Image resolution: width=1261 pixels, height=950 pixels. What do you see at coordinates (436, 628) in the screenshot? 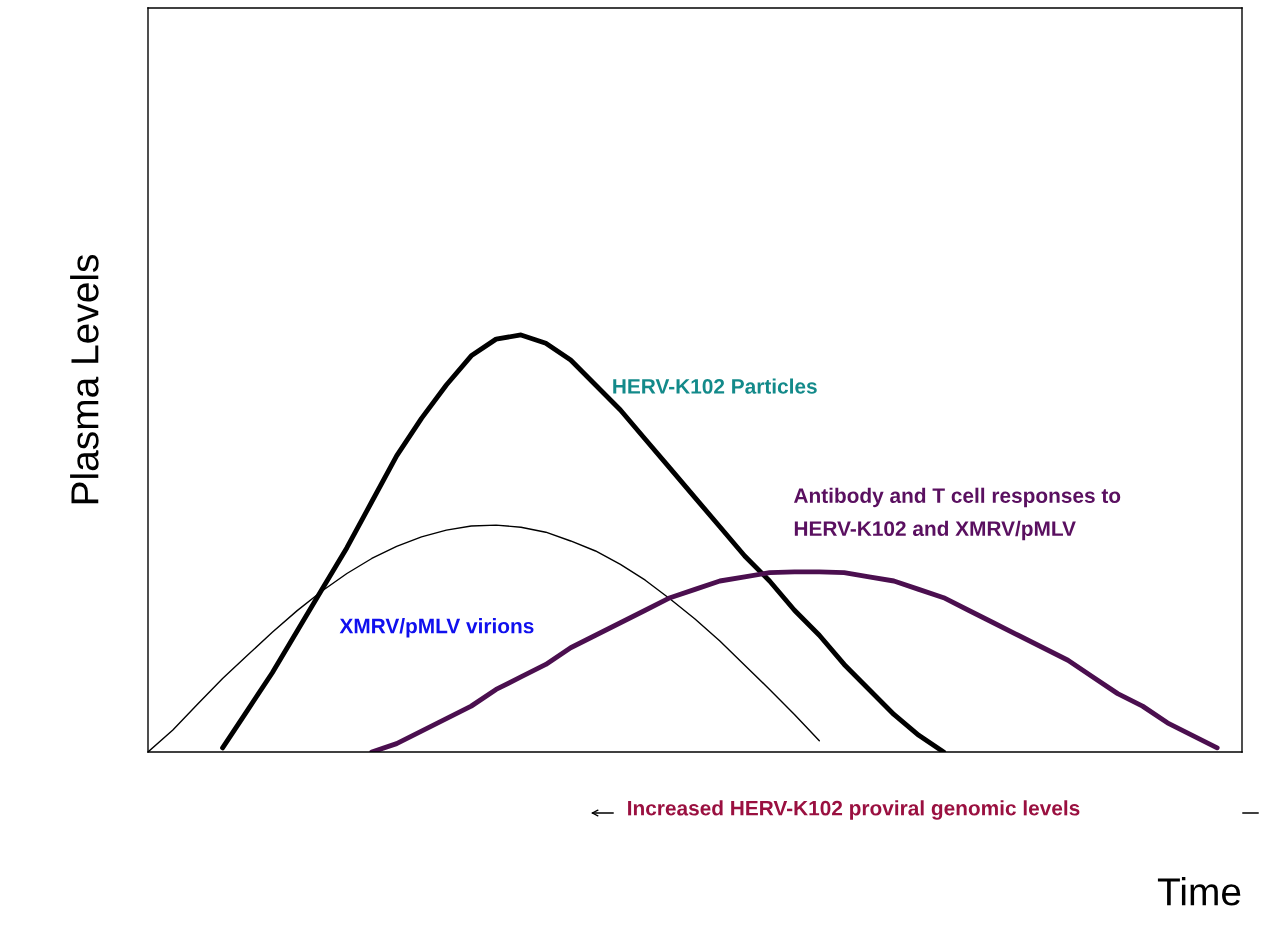
I see `series-label: XMRV/pMLV virions` at bounding box center [436, 628].